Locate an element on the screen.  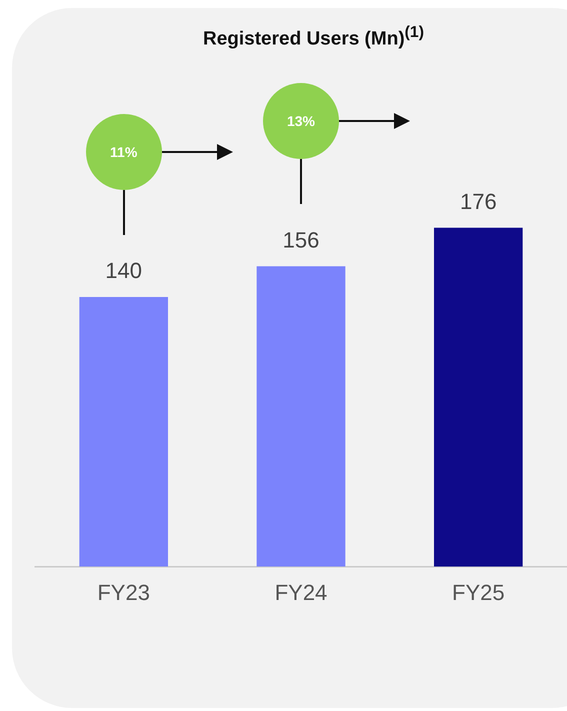
x-tick-label: FY23 is located at coordinates (123, 592).